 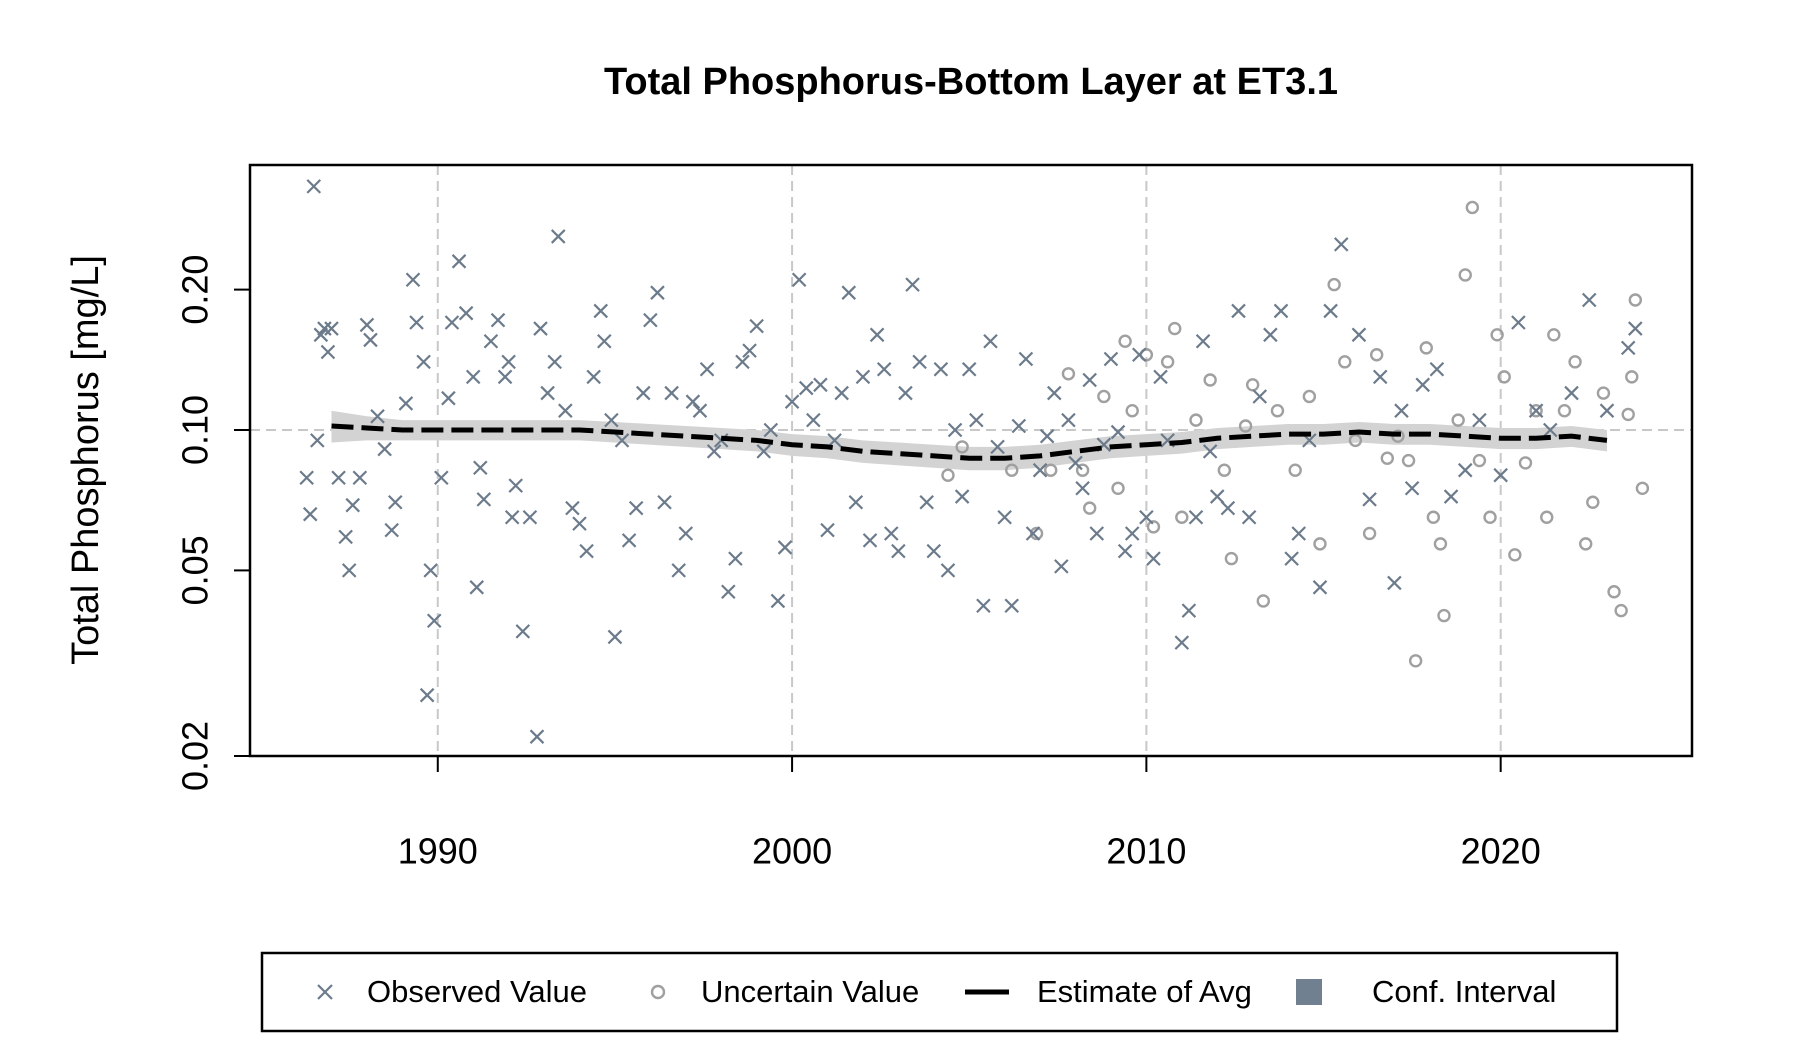 What do you see at coordinates (810, 991) in the screenshot?
I see `legend-label: Uncertain Value` at bounding box center [810, 991].